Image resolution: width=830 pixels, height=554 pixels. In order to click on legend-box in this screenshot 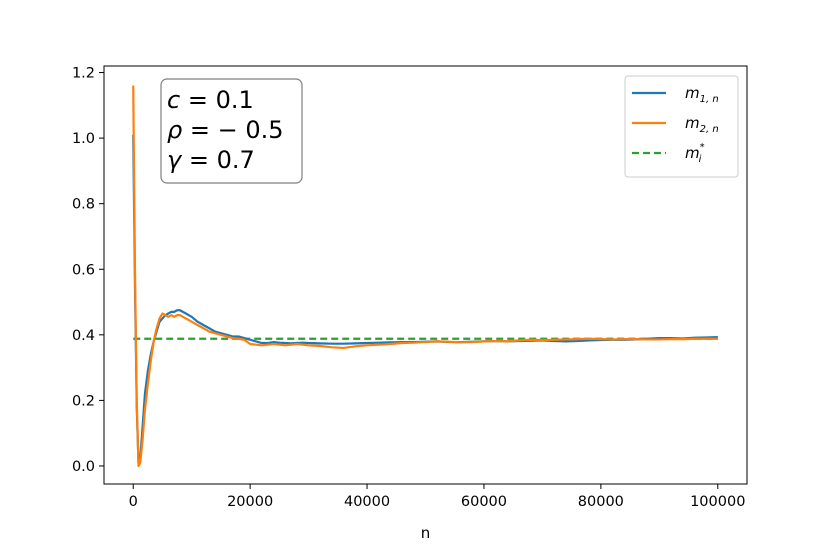, I will do `click(681, 126)`.